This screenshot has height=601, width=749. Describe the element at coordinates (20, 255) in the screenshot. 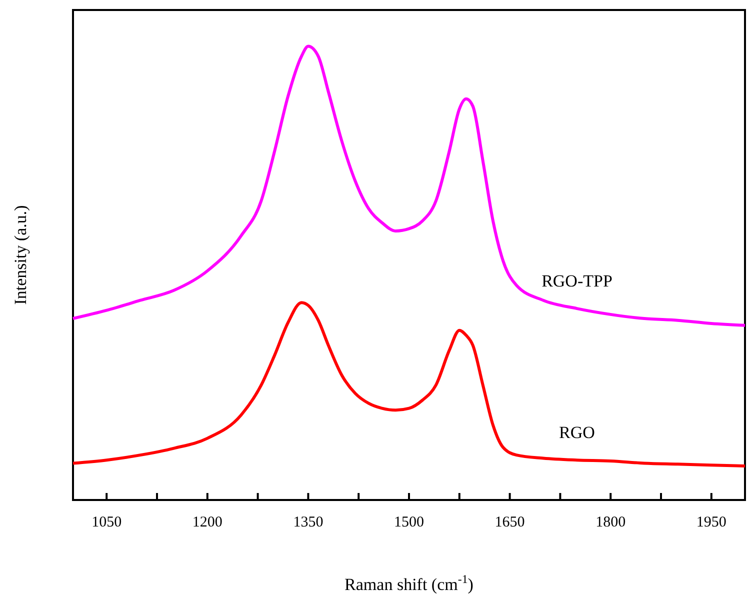

I see `y-axis-title: Intensity (a.u.)` at that location.